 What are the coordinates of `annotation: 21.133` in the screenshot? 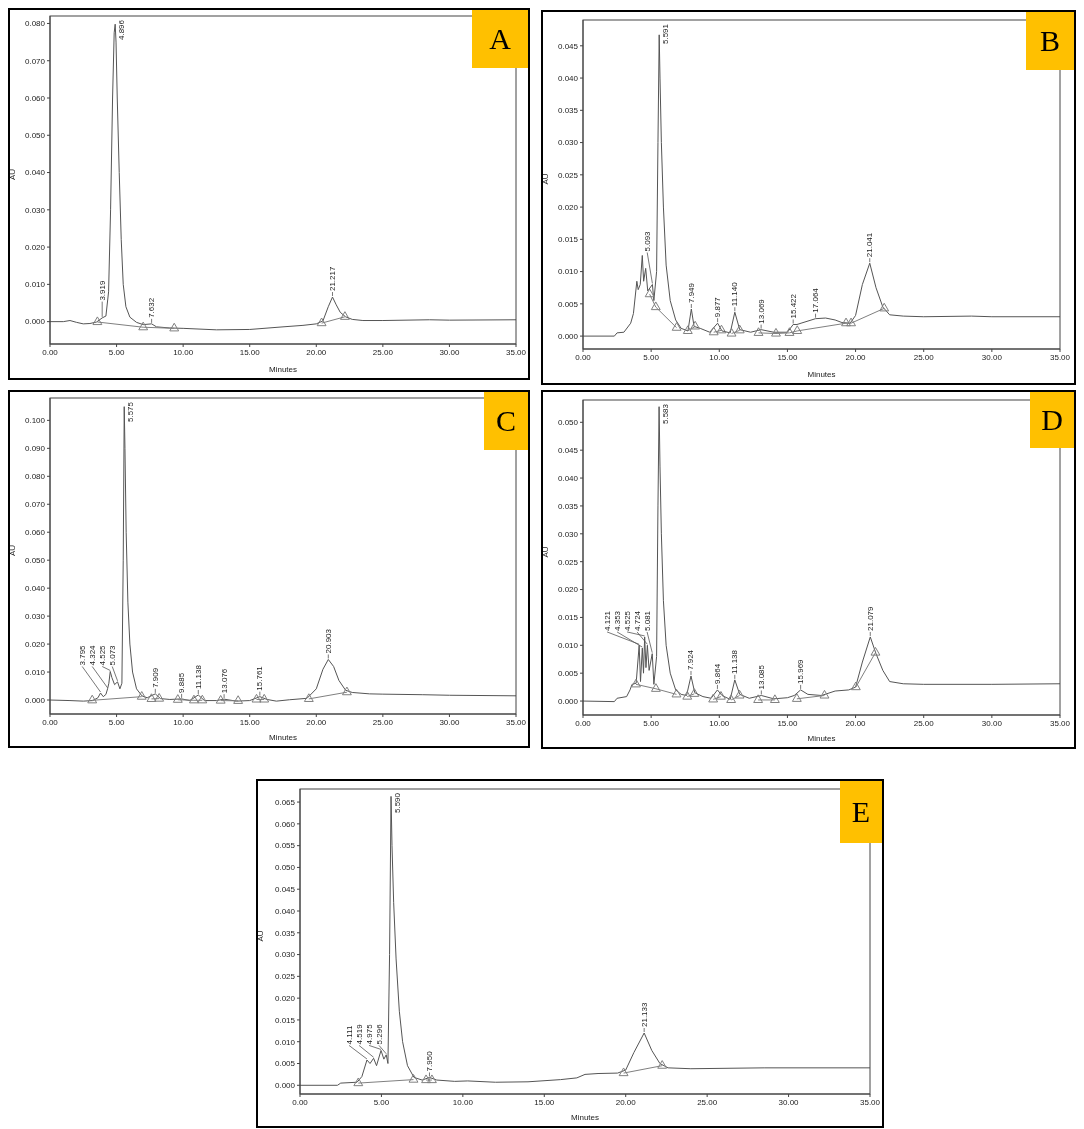 It's located at (644, 1014).